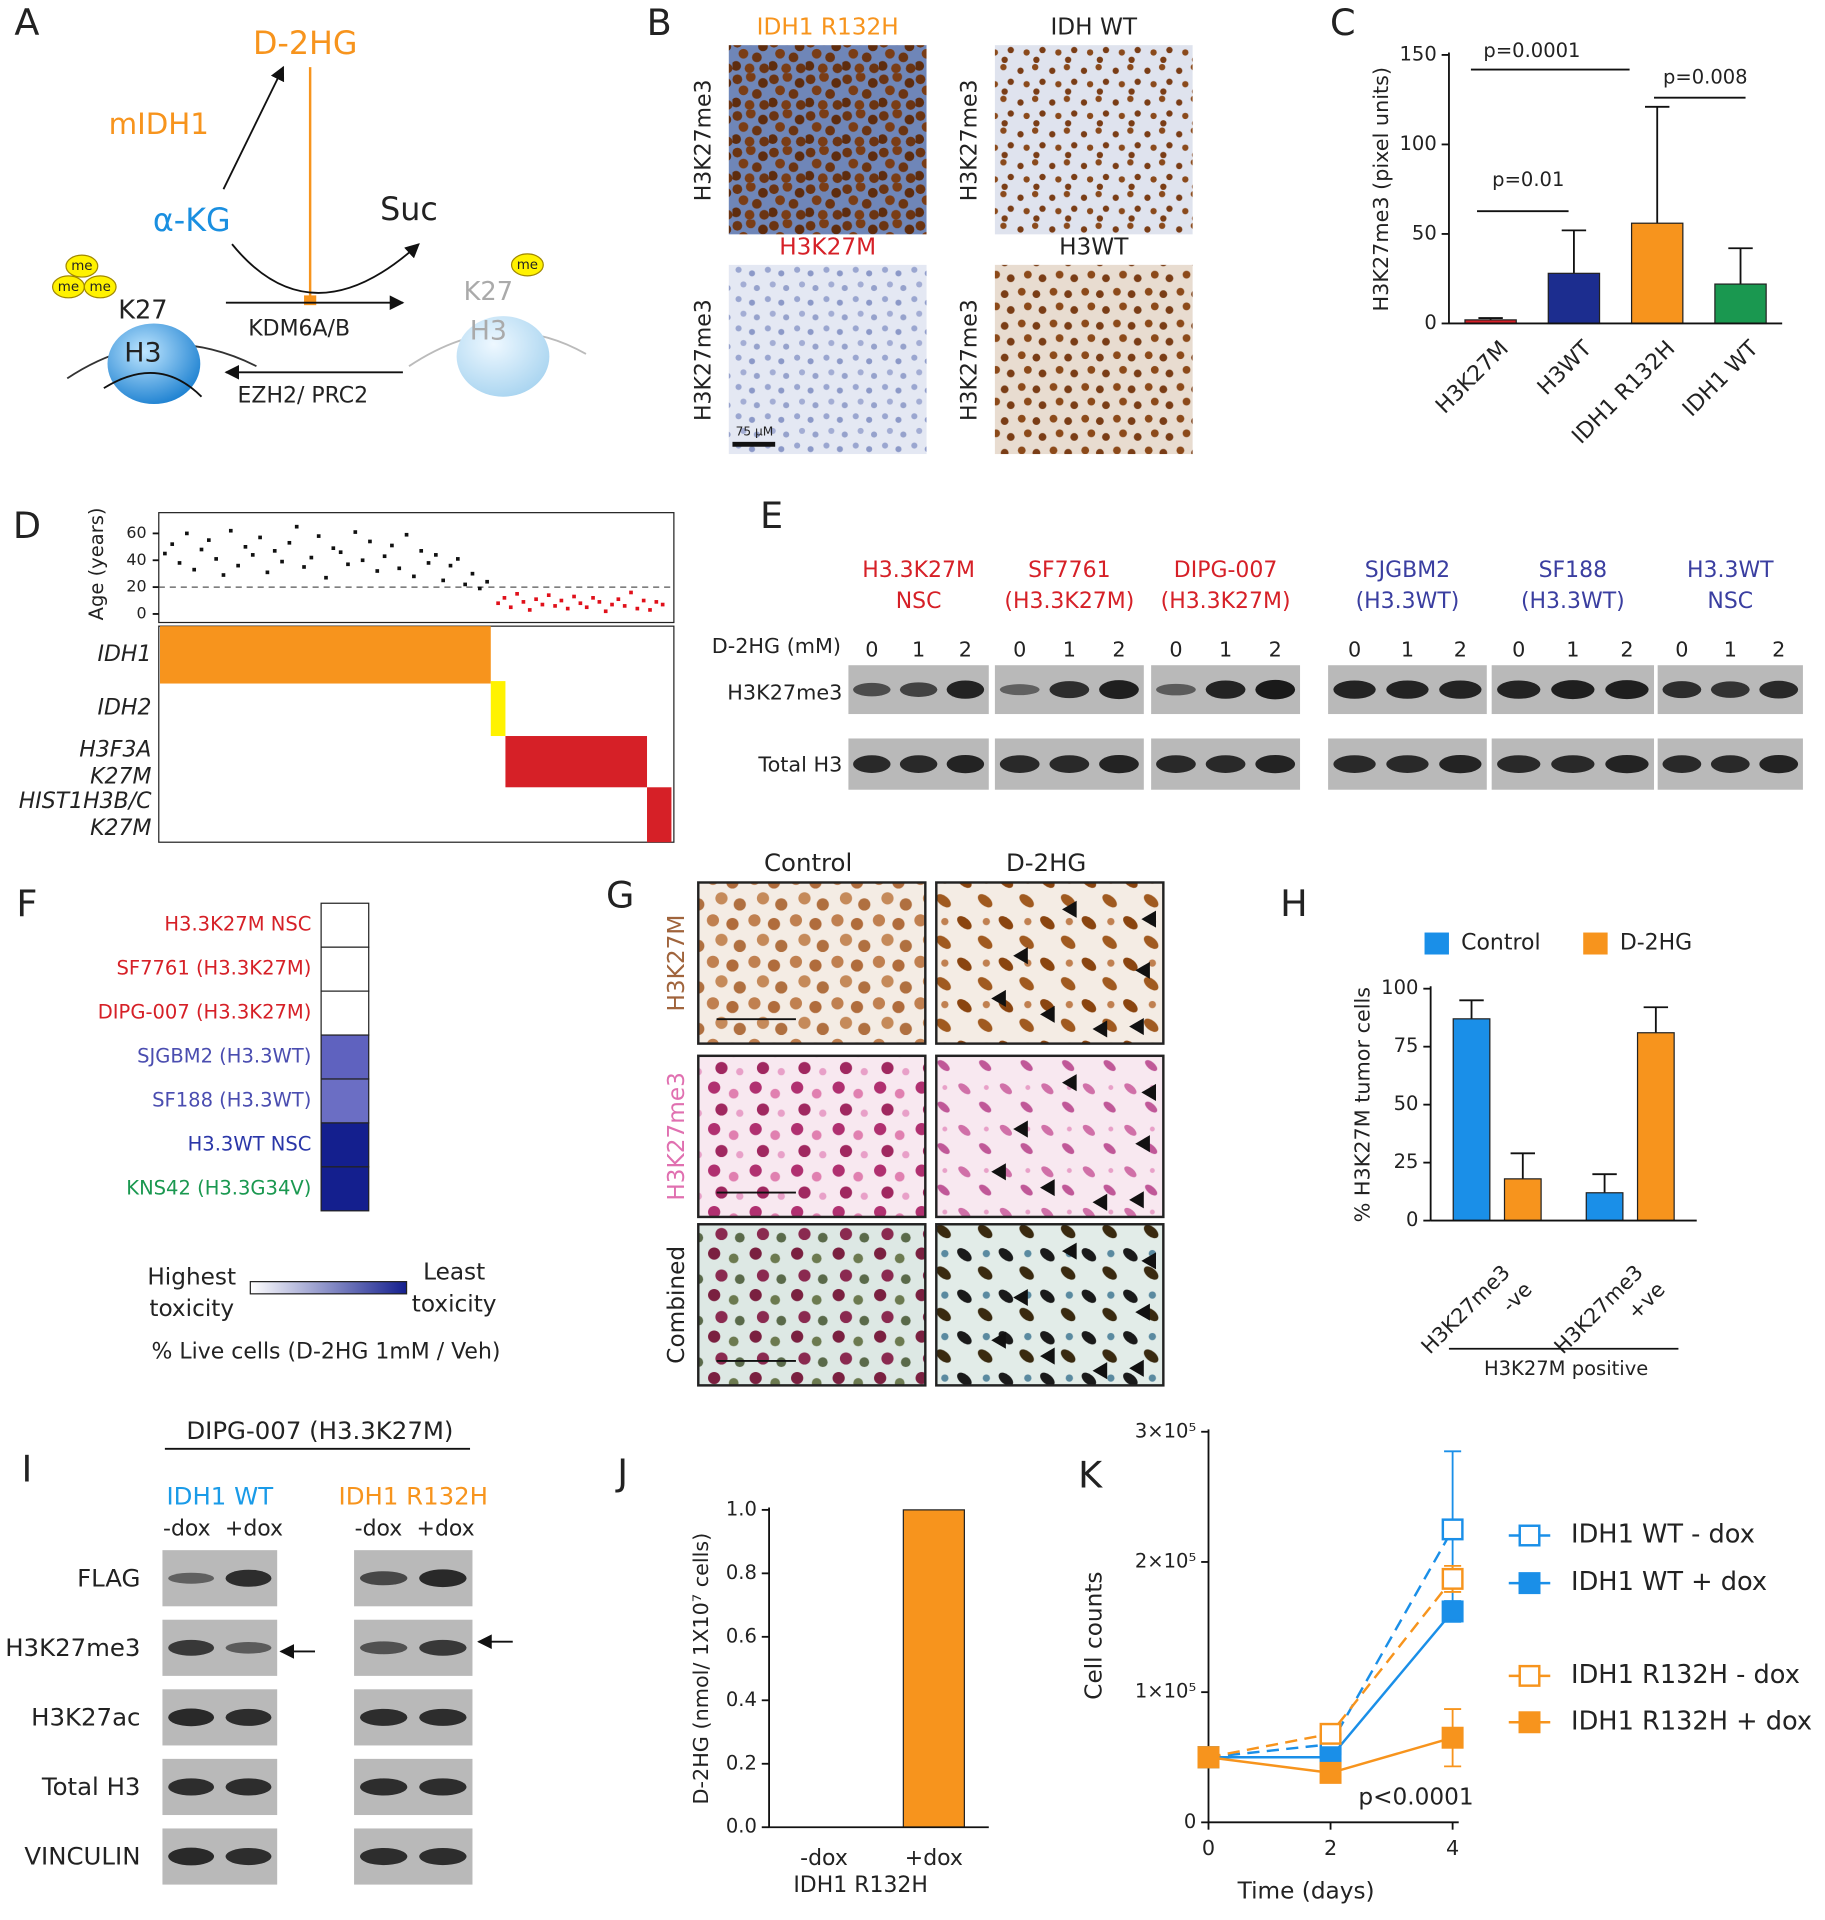 This screenshot has width=1825, height=1920. Describe the element at coordinates (205, 1012) in the screenshot. I see `row-label: DIPG-007 (H3.3K27M)` at that location.